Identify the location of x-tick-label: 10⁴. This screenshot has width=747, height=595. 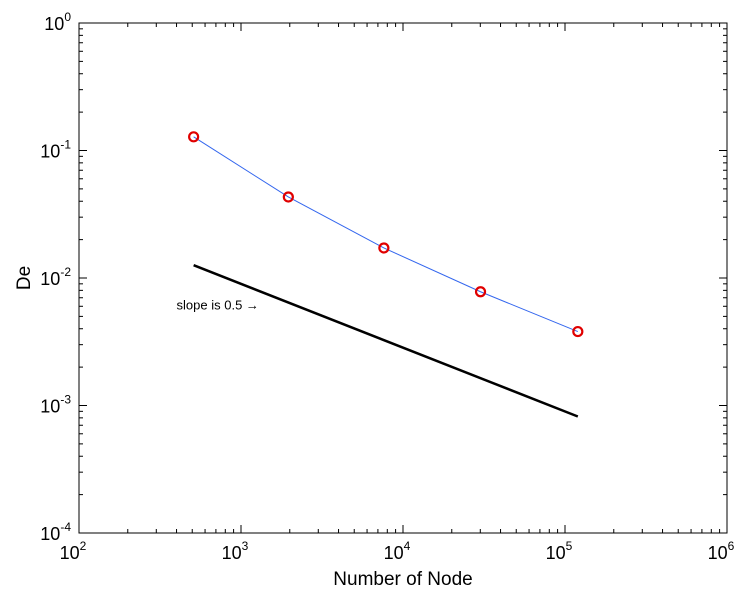
(397, 551).